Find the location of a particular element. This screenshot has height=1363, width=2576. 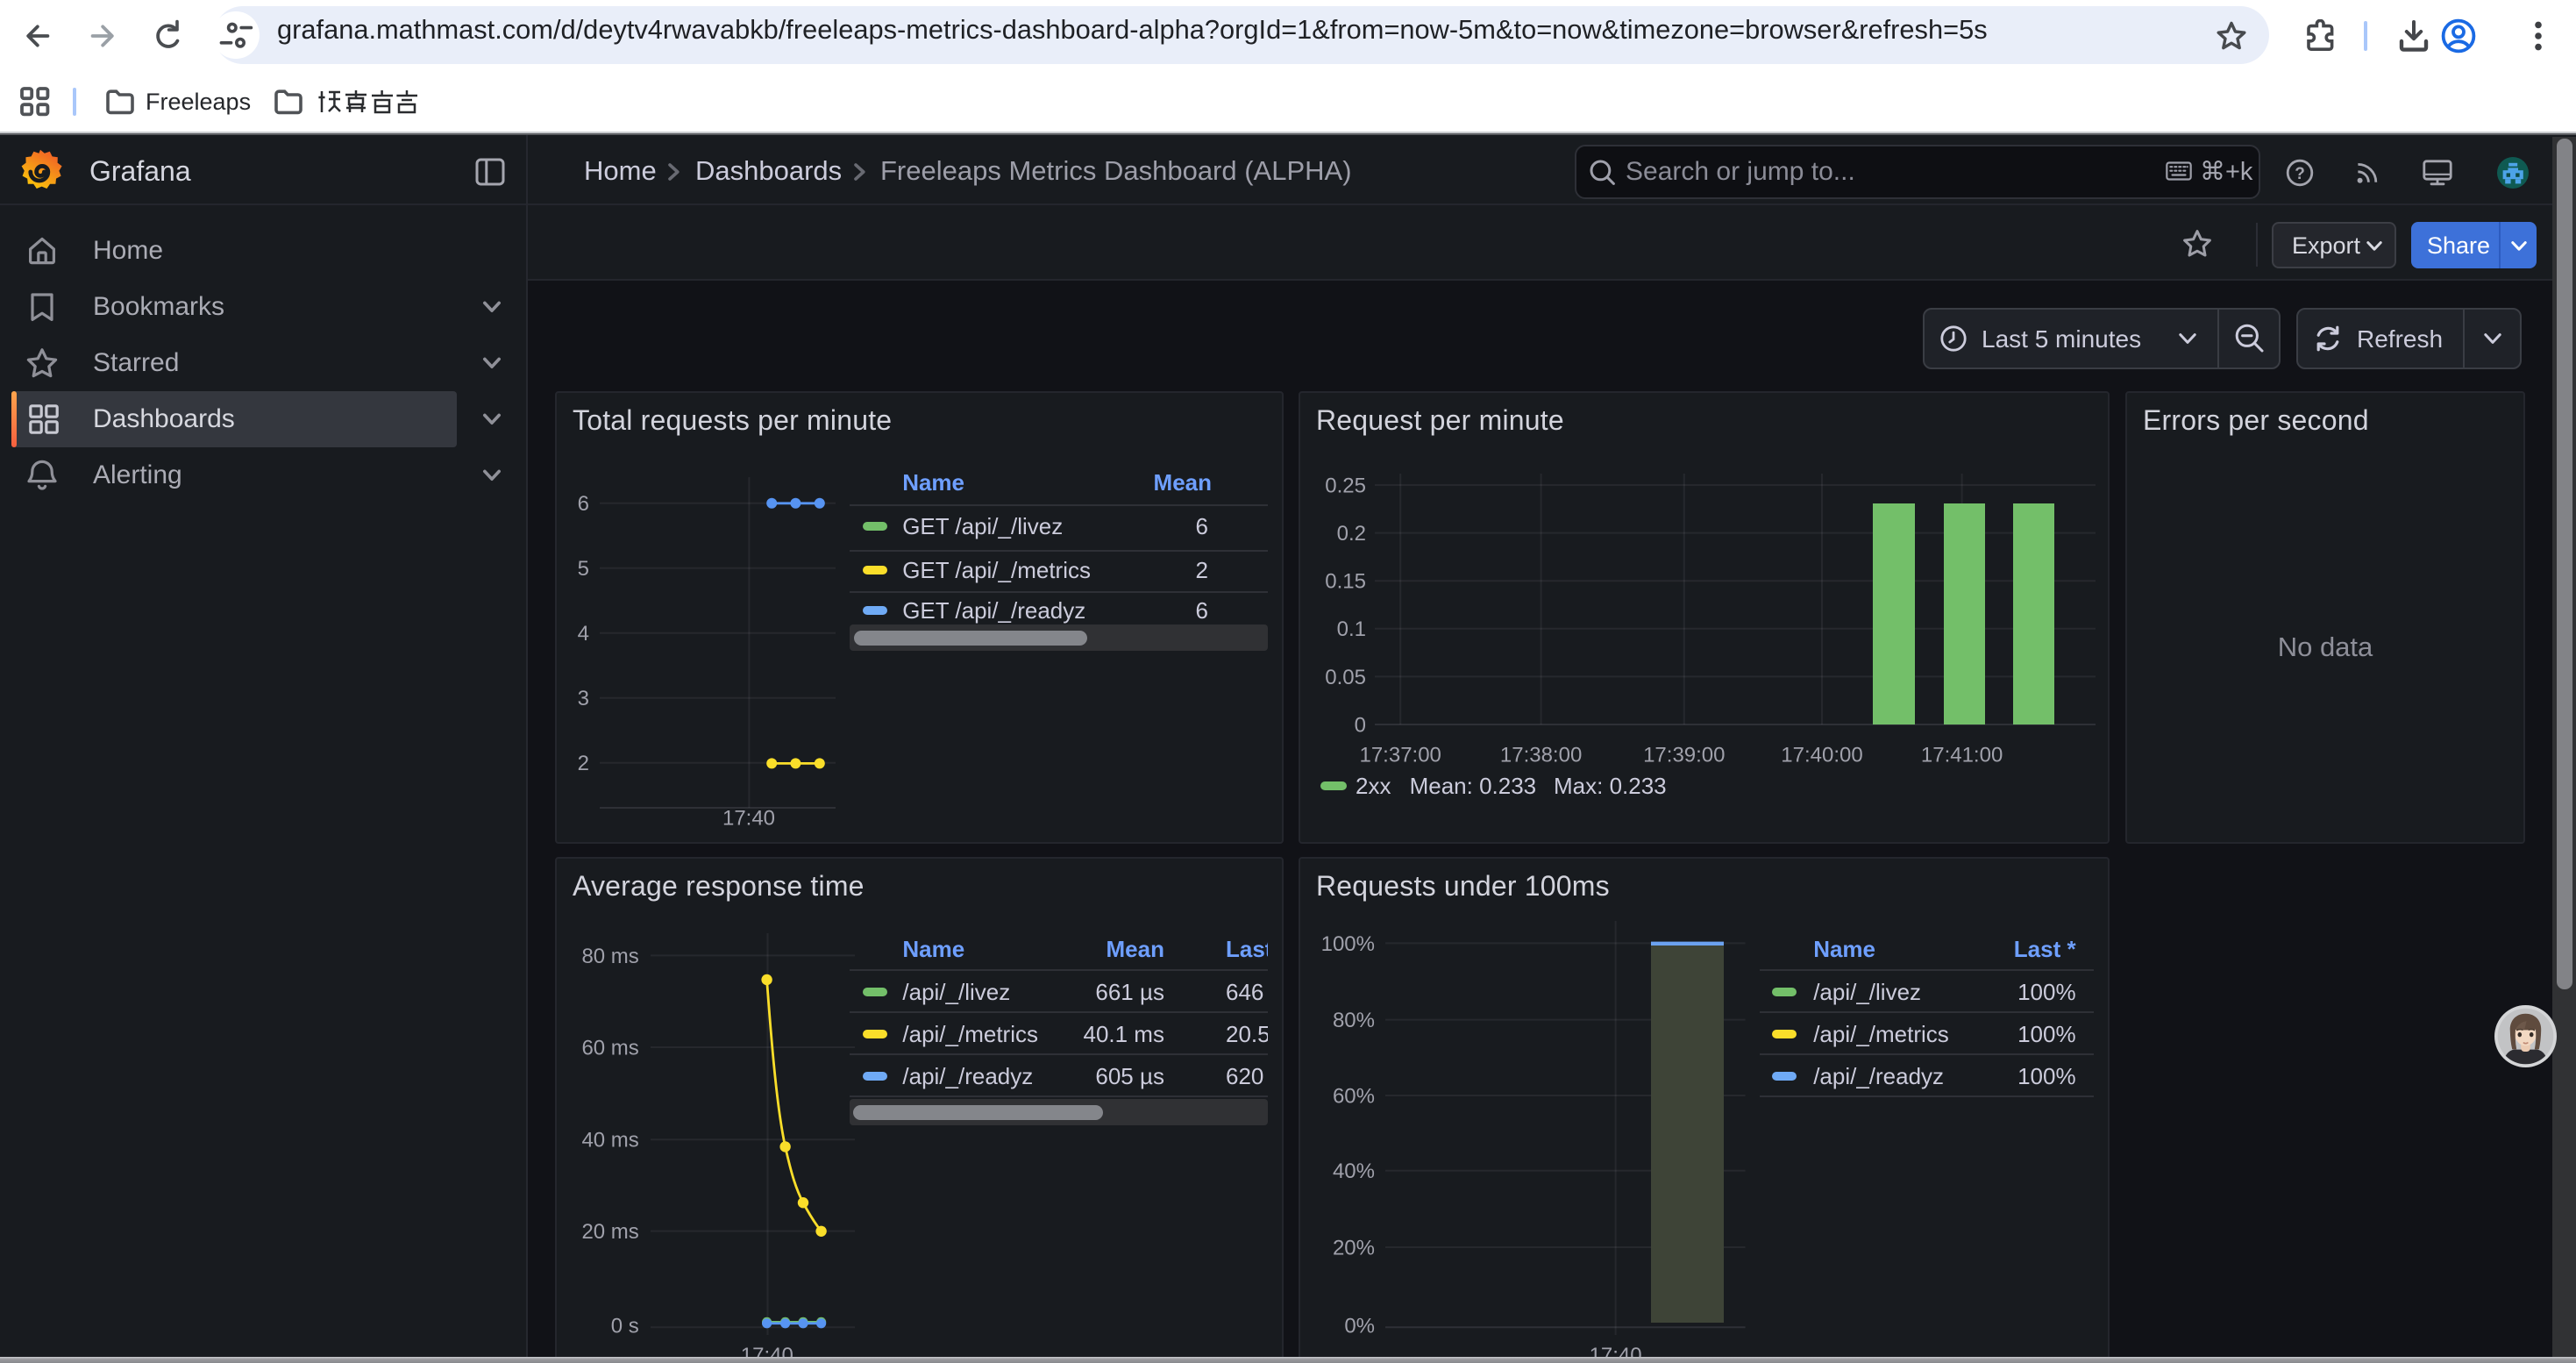

svg-text: 80% is located at coordinates (1354, 1020).